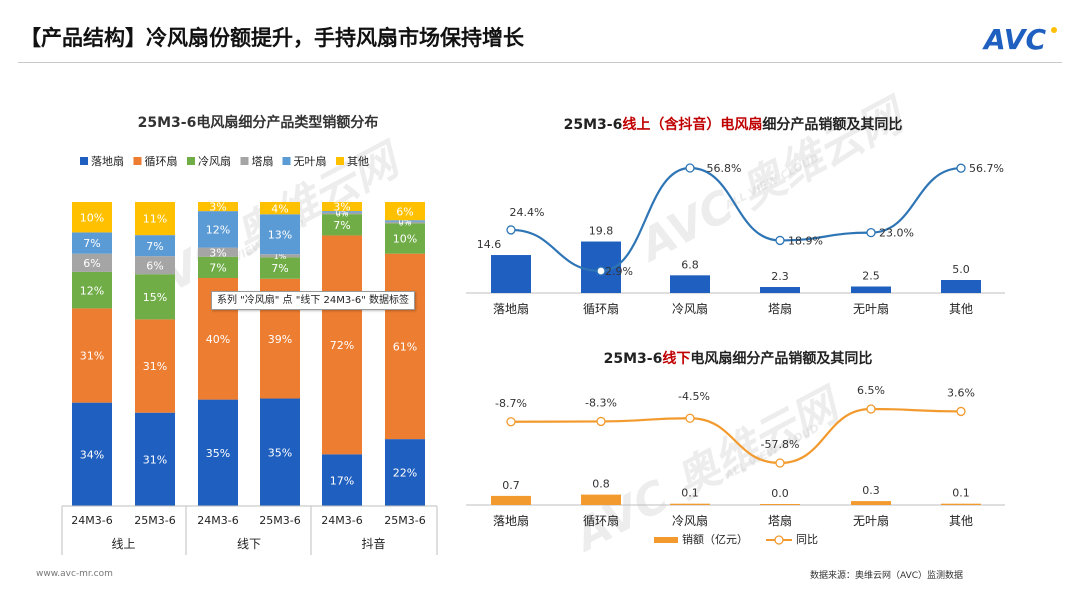 This screenshot has height=602, width=1080. What do you see at coordinates (511, 520) in the screenshot?
I see `tick-label: 落地扇` at bounding box center [511, 520].